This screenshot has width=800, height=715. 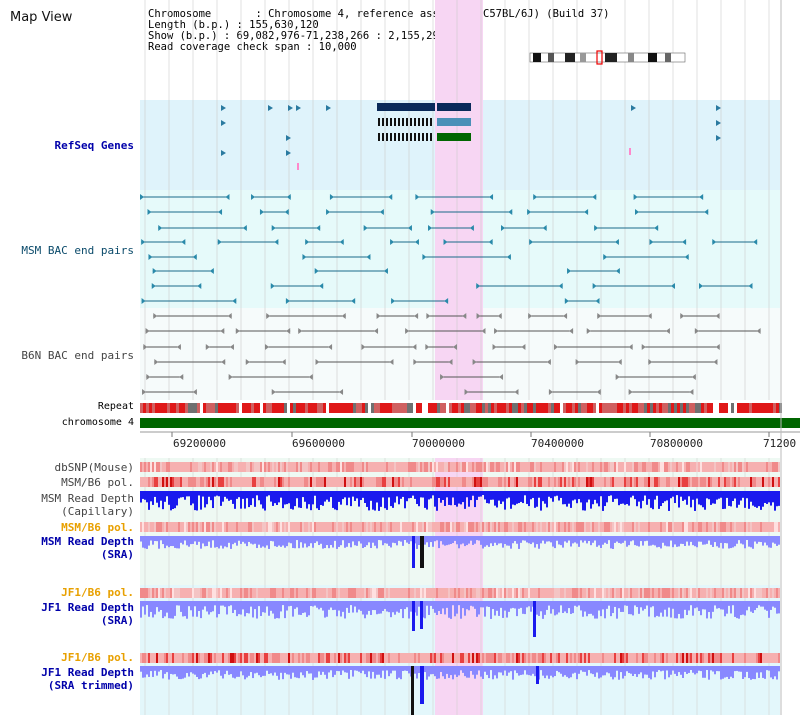 What do you see at coordinates (87, 498) in the screenshot?
I see `track-label-msm-depth-cap: MSM Read Depth` at bounding box center [87, 498].